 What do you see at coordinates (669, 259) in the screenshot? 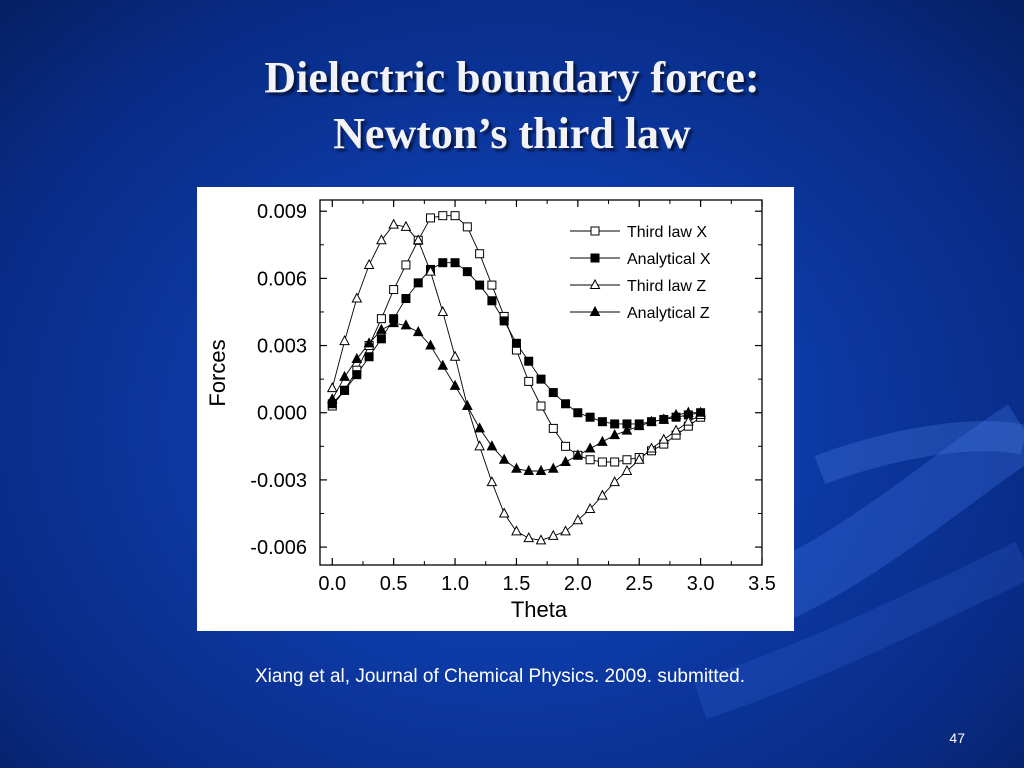
I see `legend-label-analytical-x: Analytical X` at bounding box center [669, 259].